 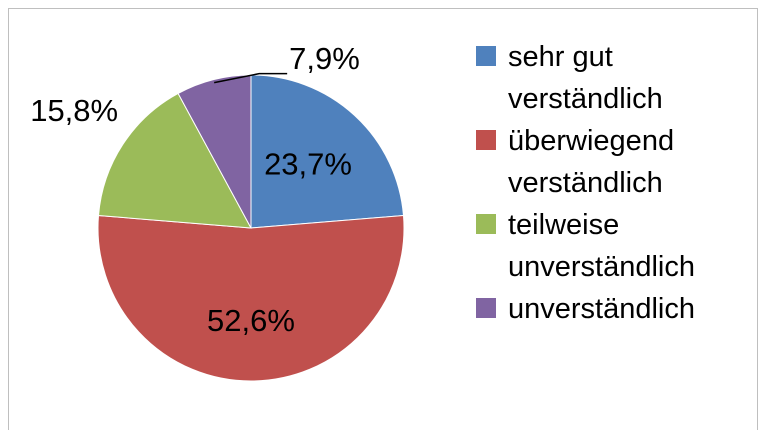 I want to click on data-label: 23,7%, so click(x=308, y=163).